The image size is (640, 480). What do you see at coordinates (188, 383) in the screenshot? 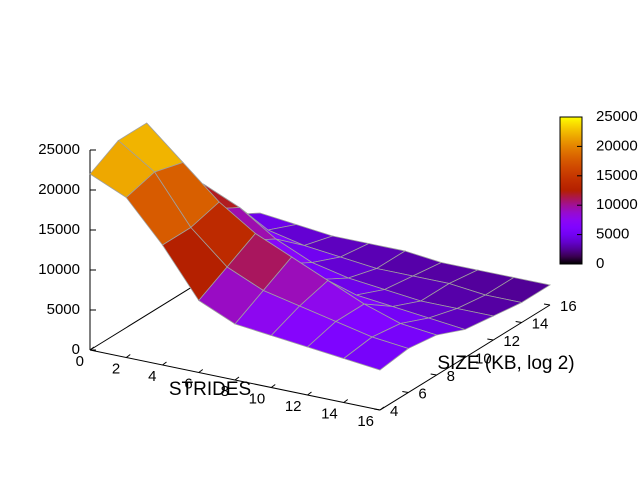
I see `x-tick-label: 6` at bounding box center [188, 383].